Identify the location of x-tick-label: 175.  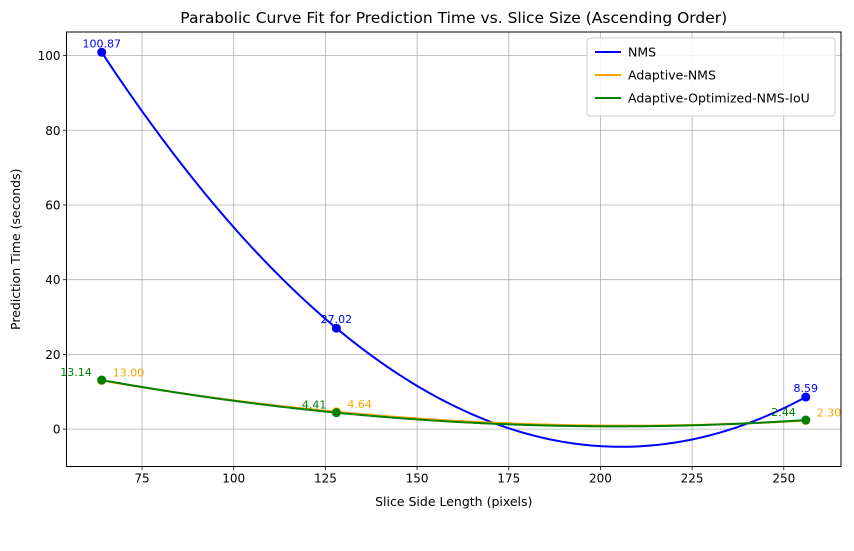
(508, 479).